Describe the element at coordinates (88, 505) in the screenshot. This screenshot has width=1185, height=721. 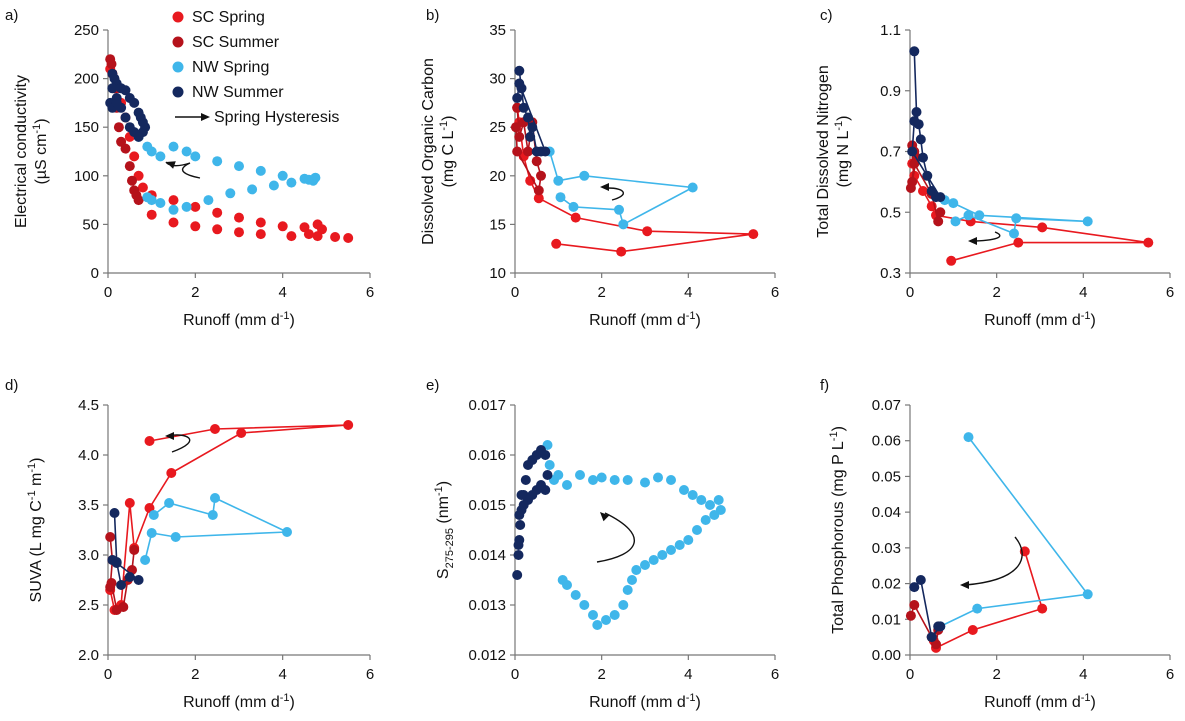
I see `y-tick-label: 3.5` at that location.